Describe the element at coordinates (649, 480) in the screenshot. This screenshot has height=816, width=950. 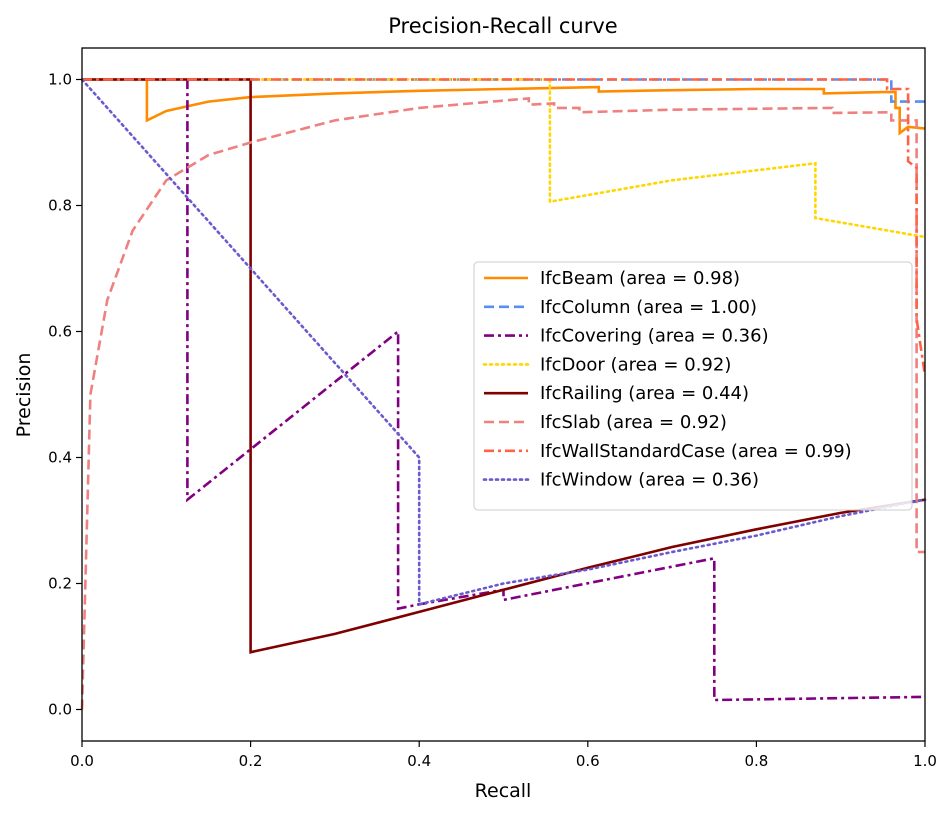
I see `legend-label: IfcWindow (area = 0.36)` at that location.